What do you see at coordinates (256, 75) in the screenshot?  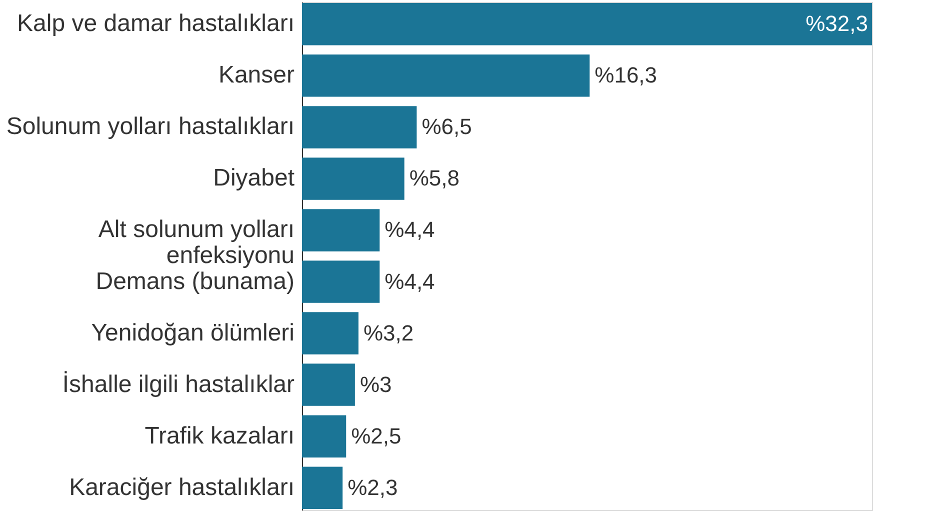 I see `y-tick-label: Kanser` at bounding box center [256, 75].